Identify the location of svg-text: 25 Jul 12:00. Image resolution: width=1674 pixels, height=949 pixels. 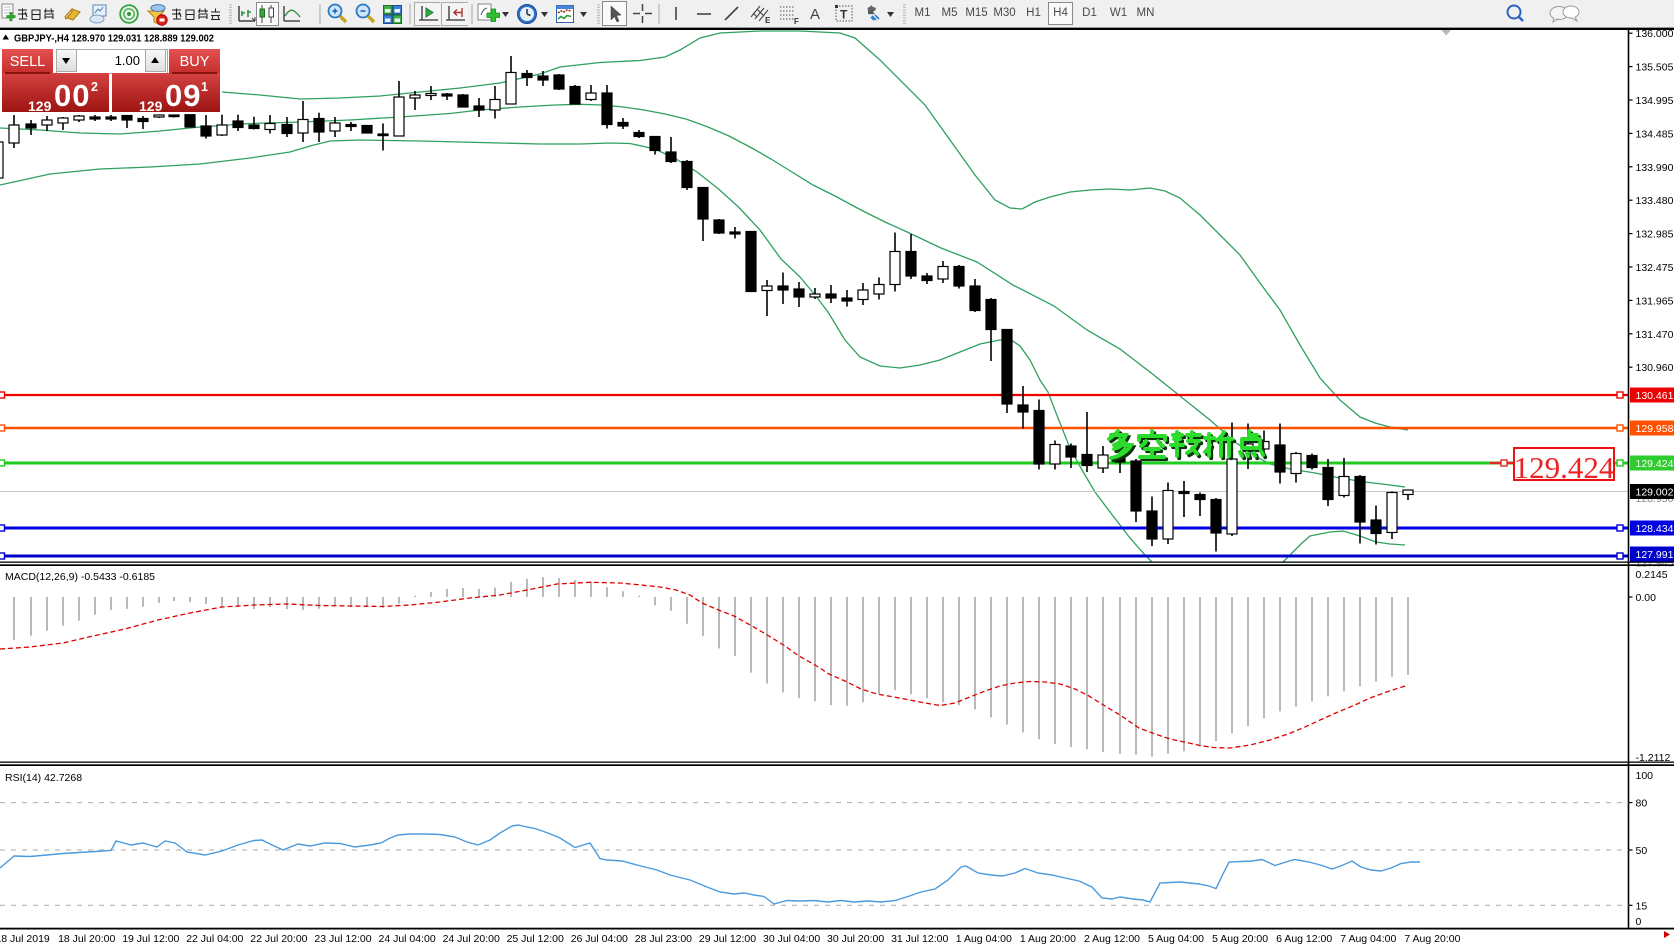
(535, 939).